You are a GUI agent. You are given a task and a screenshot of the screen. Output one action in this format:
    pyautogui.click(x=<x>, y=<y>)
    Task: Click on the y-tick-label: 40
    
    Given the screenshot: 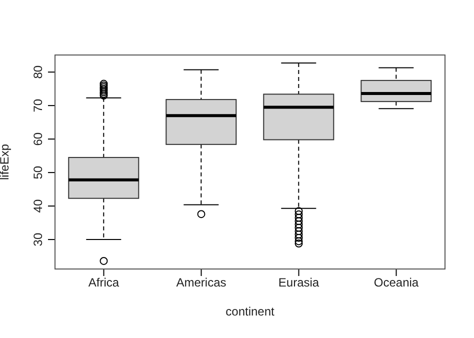 What is the action you would take?
    pyautogui.click(x=38, y=206)
    